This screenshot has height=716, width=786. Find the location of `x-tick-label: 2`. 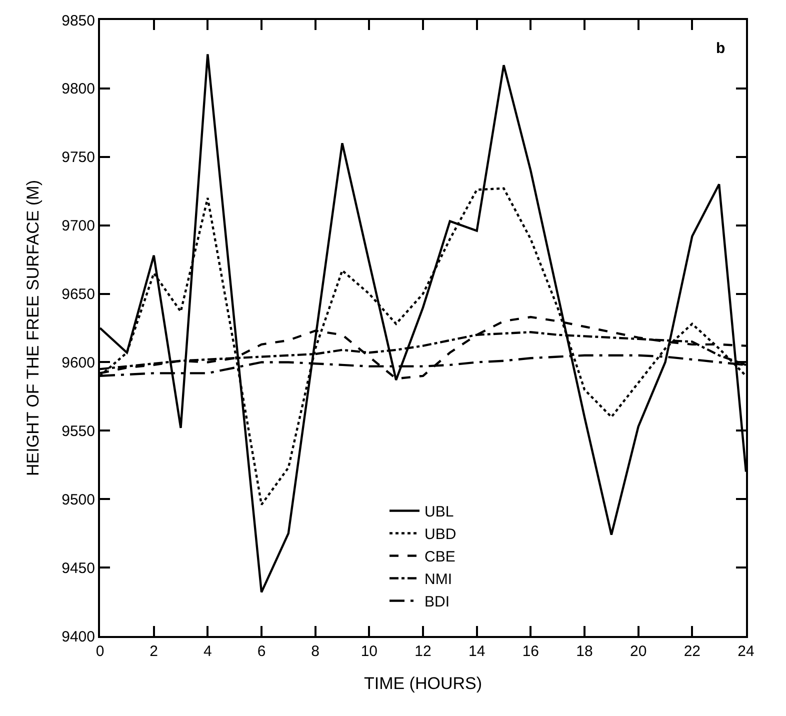

x-tick-label: 2 is located at coordinates (154, 651).